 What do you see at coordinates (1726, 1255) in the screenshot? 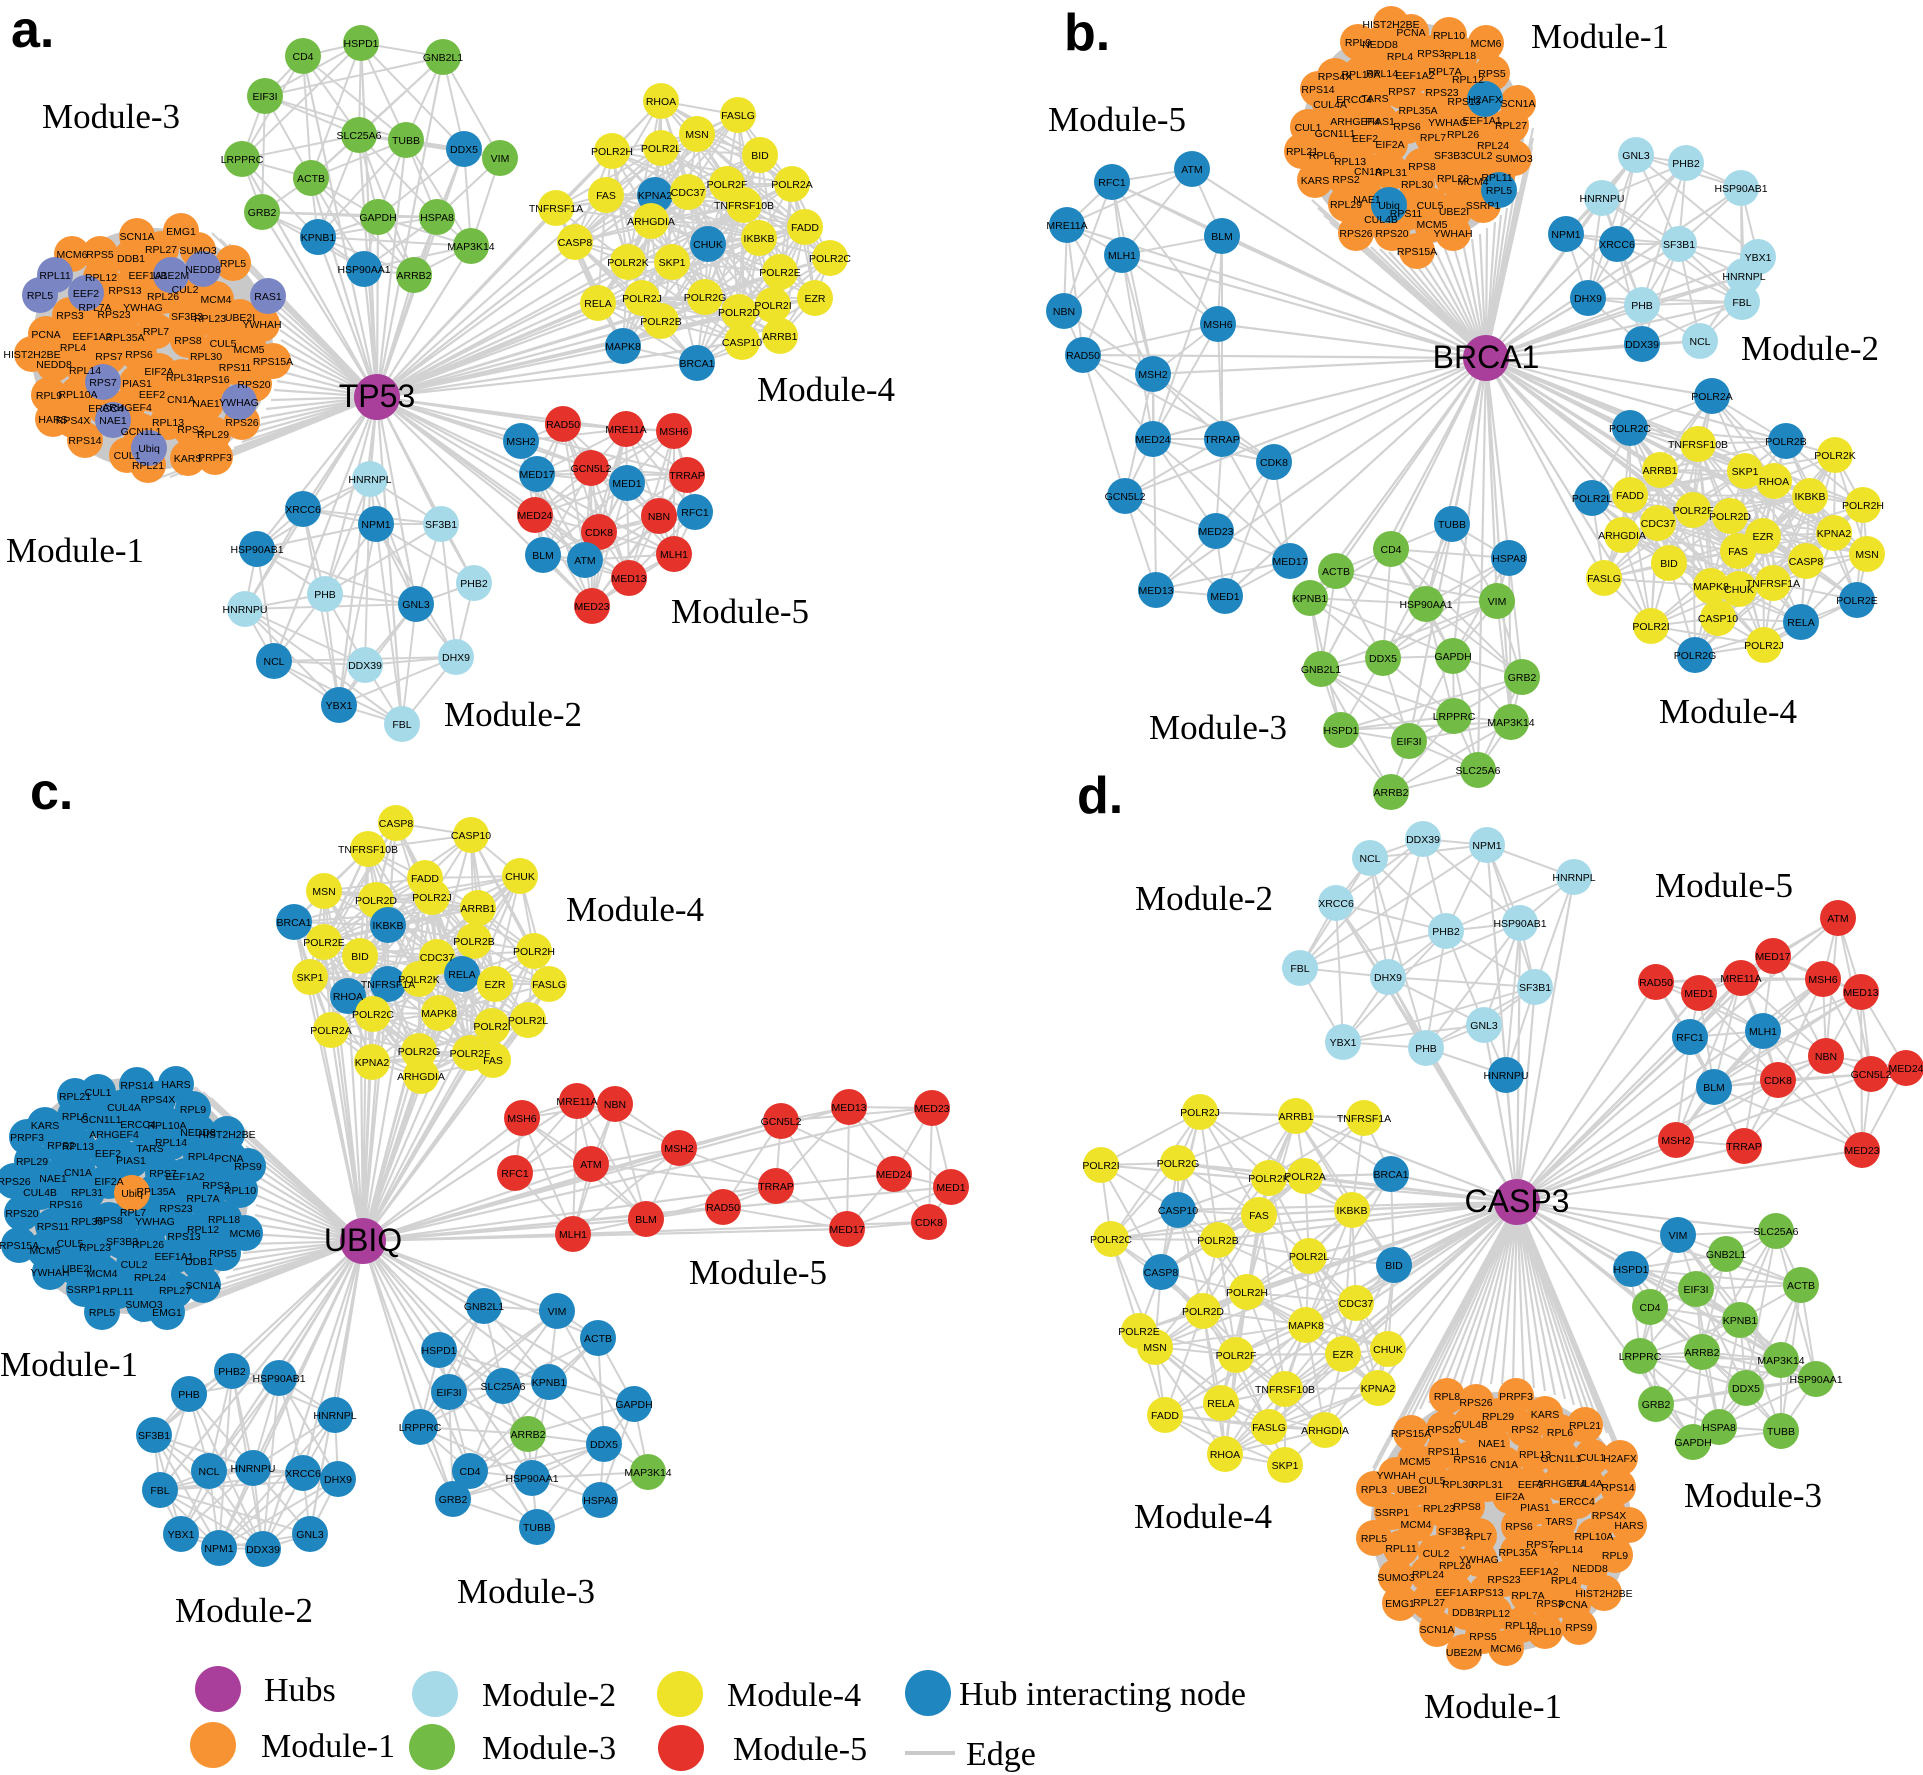
I see `svg-text: GNB2L1` at bounding box center [1726, 1255].